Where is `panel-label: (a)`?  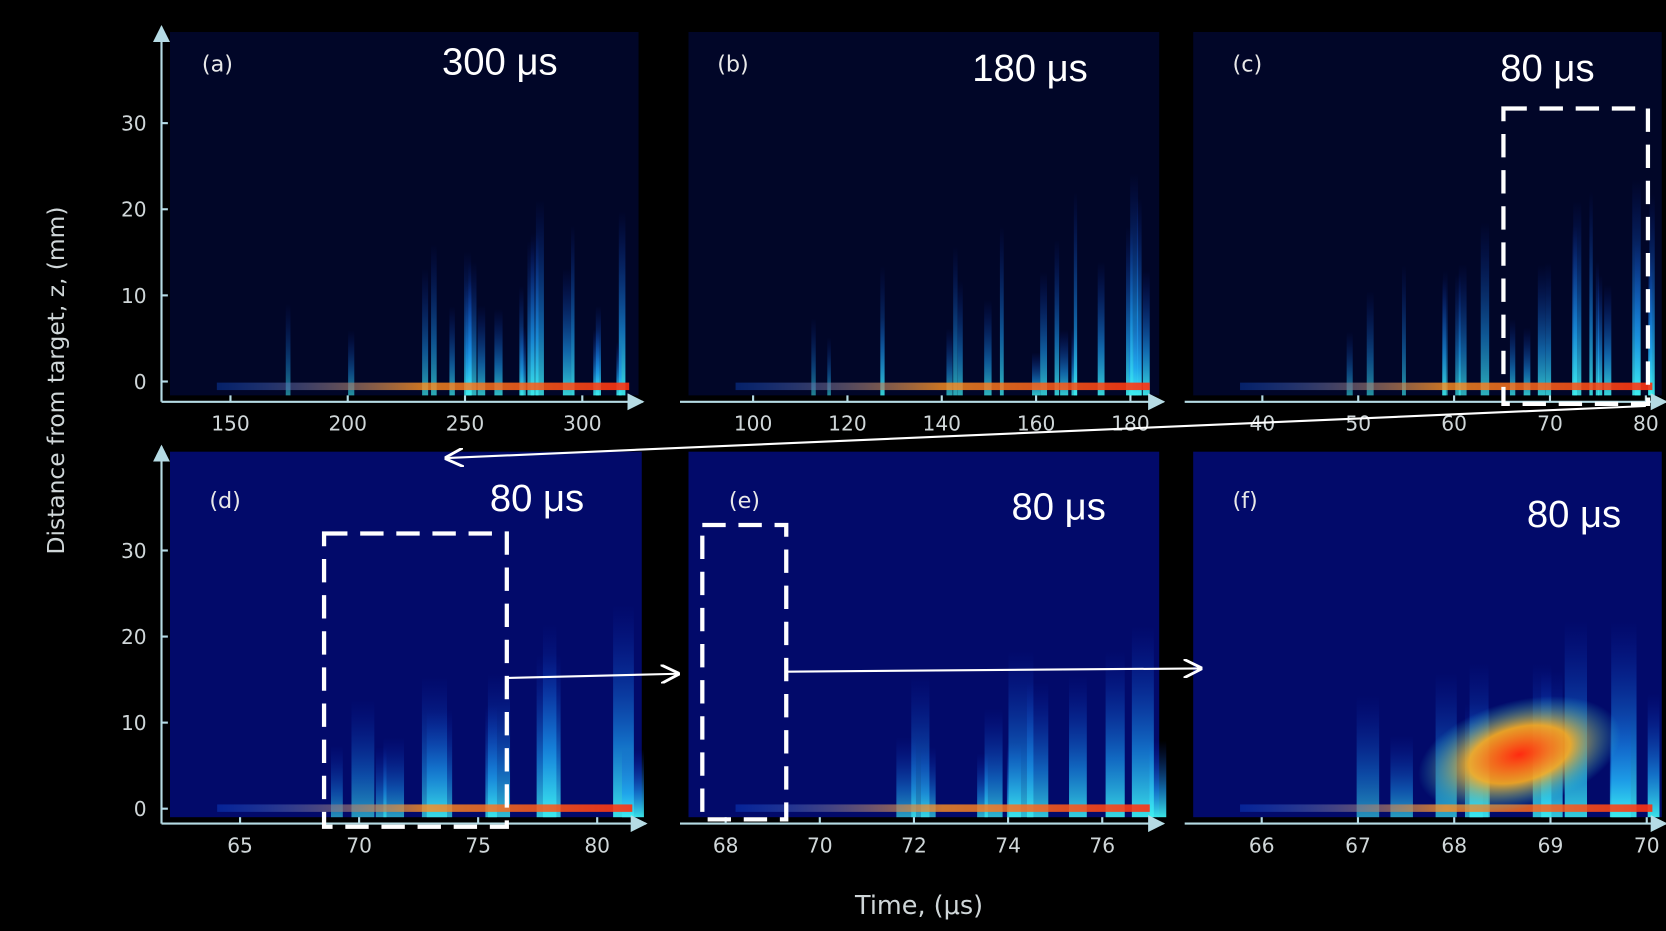 panel-label: (a) is located at coordinates (217, 64).